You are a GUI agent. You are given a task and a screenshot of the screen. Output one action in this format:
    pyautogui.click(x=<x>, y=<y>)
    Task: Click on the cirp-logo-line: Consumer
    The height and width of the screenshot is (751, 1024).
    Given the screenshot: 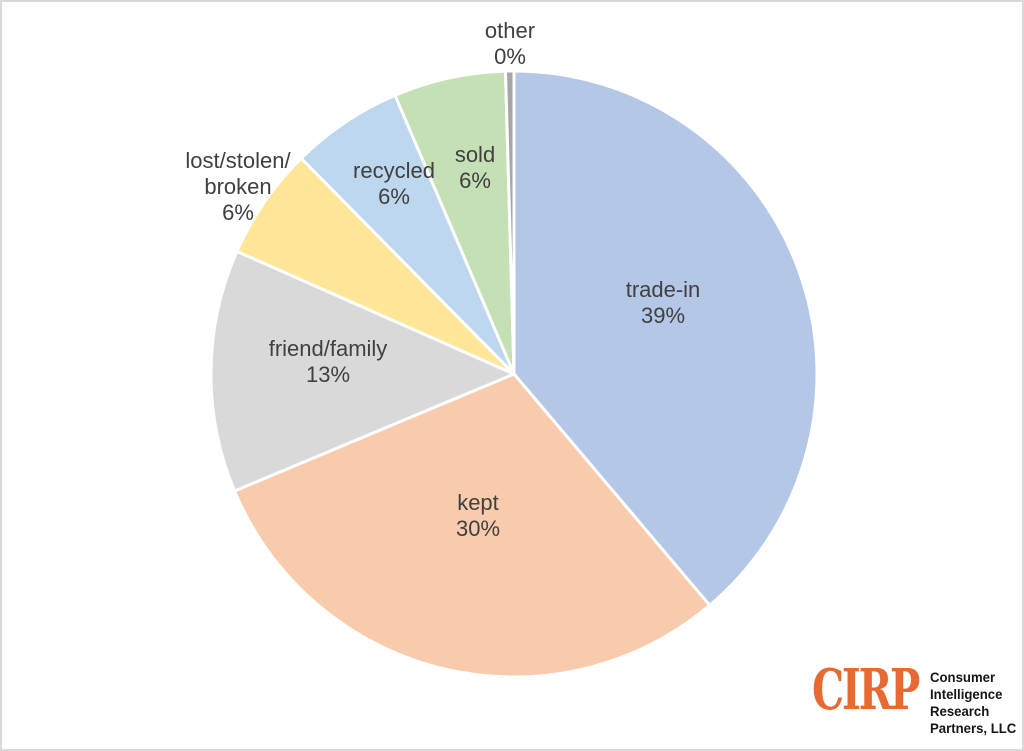 What is the action you would take?
    pyautogui.click(x=963, y=677)
    